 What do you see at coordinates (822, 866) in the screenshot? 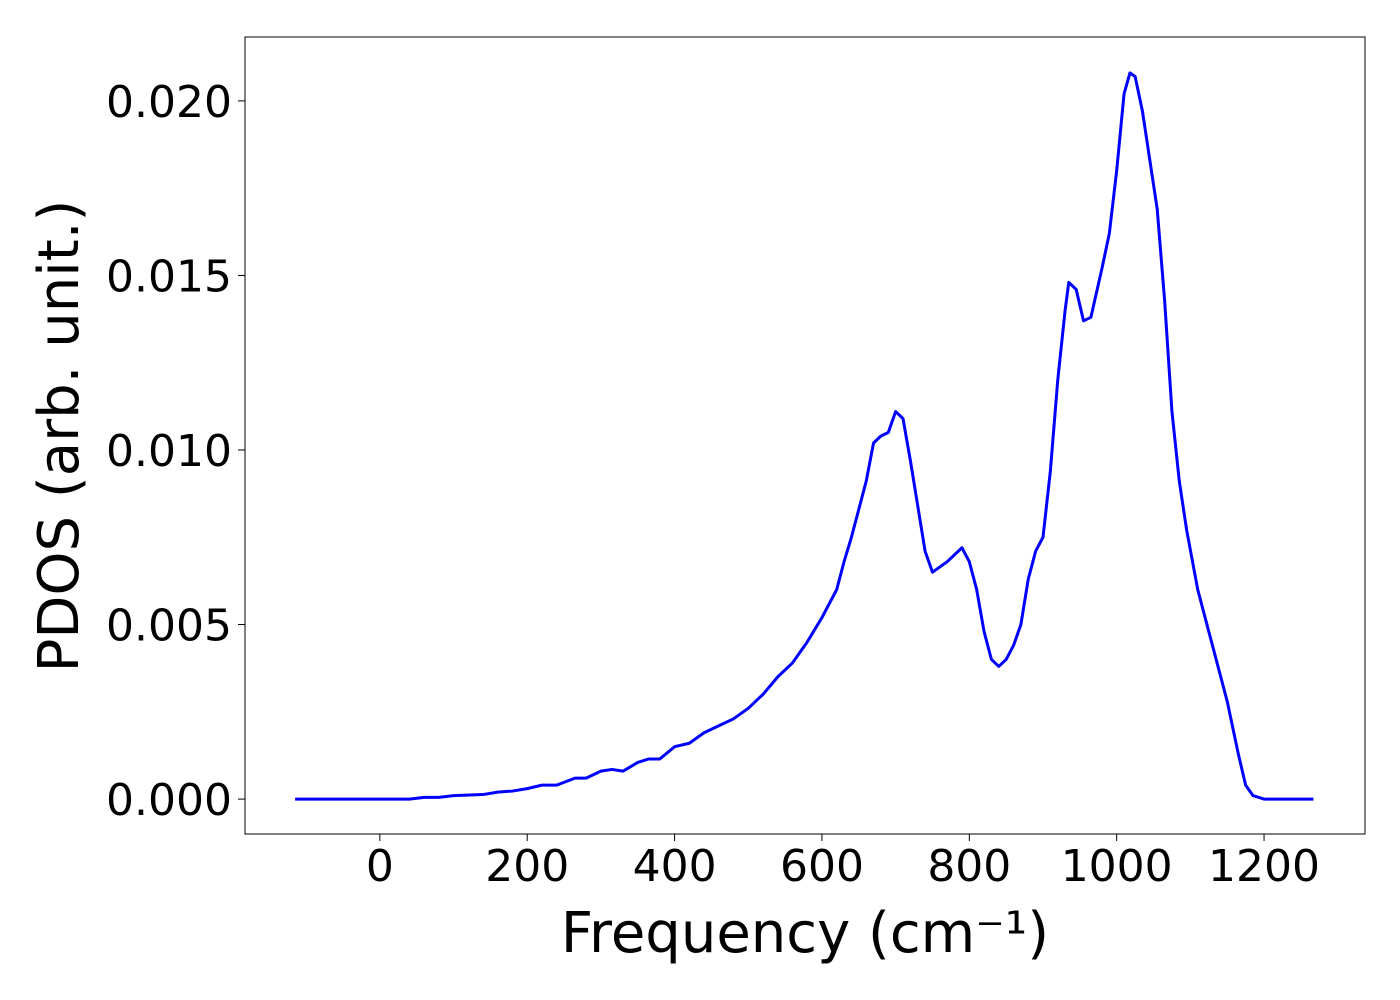
I see `x-tick-label: 600` at bounding box center [822, 866].